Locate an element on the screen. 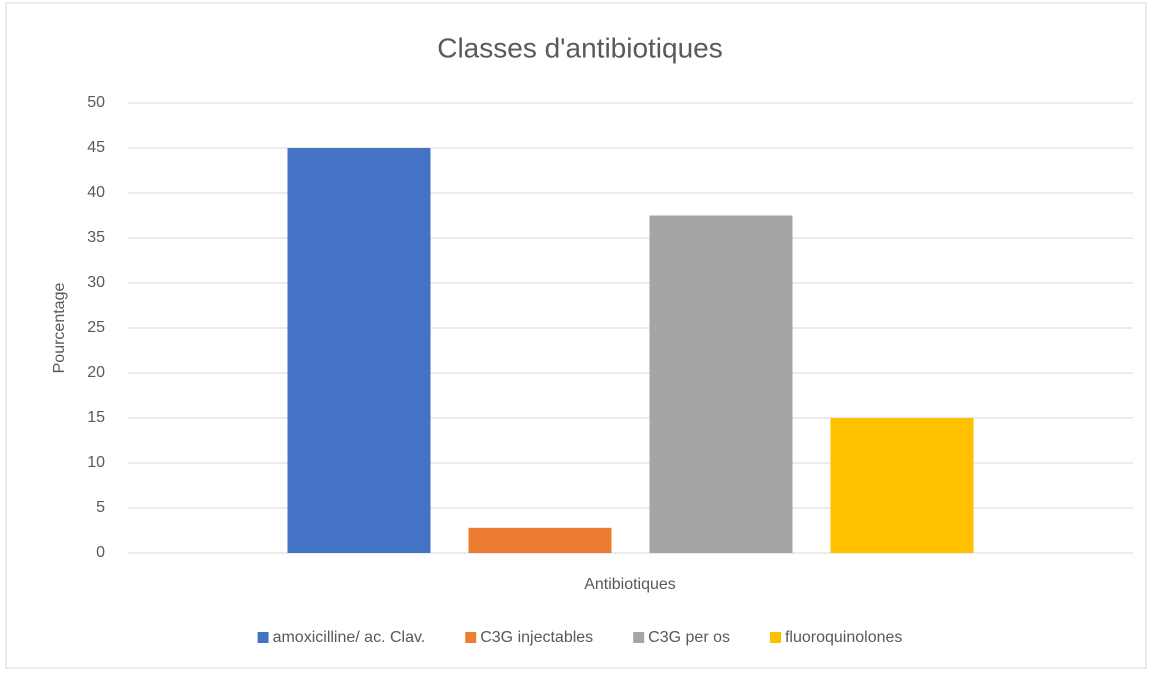  x-axis-label: Antibiotiques is located at coordinates (630, 584).